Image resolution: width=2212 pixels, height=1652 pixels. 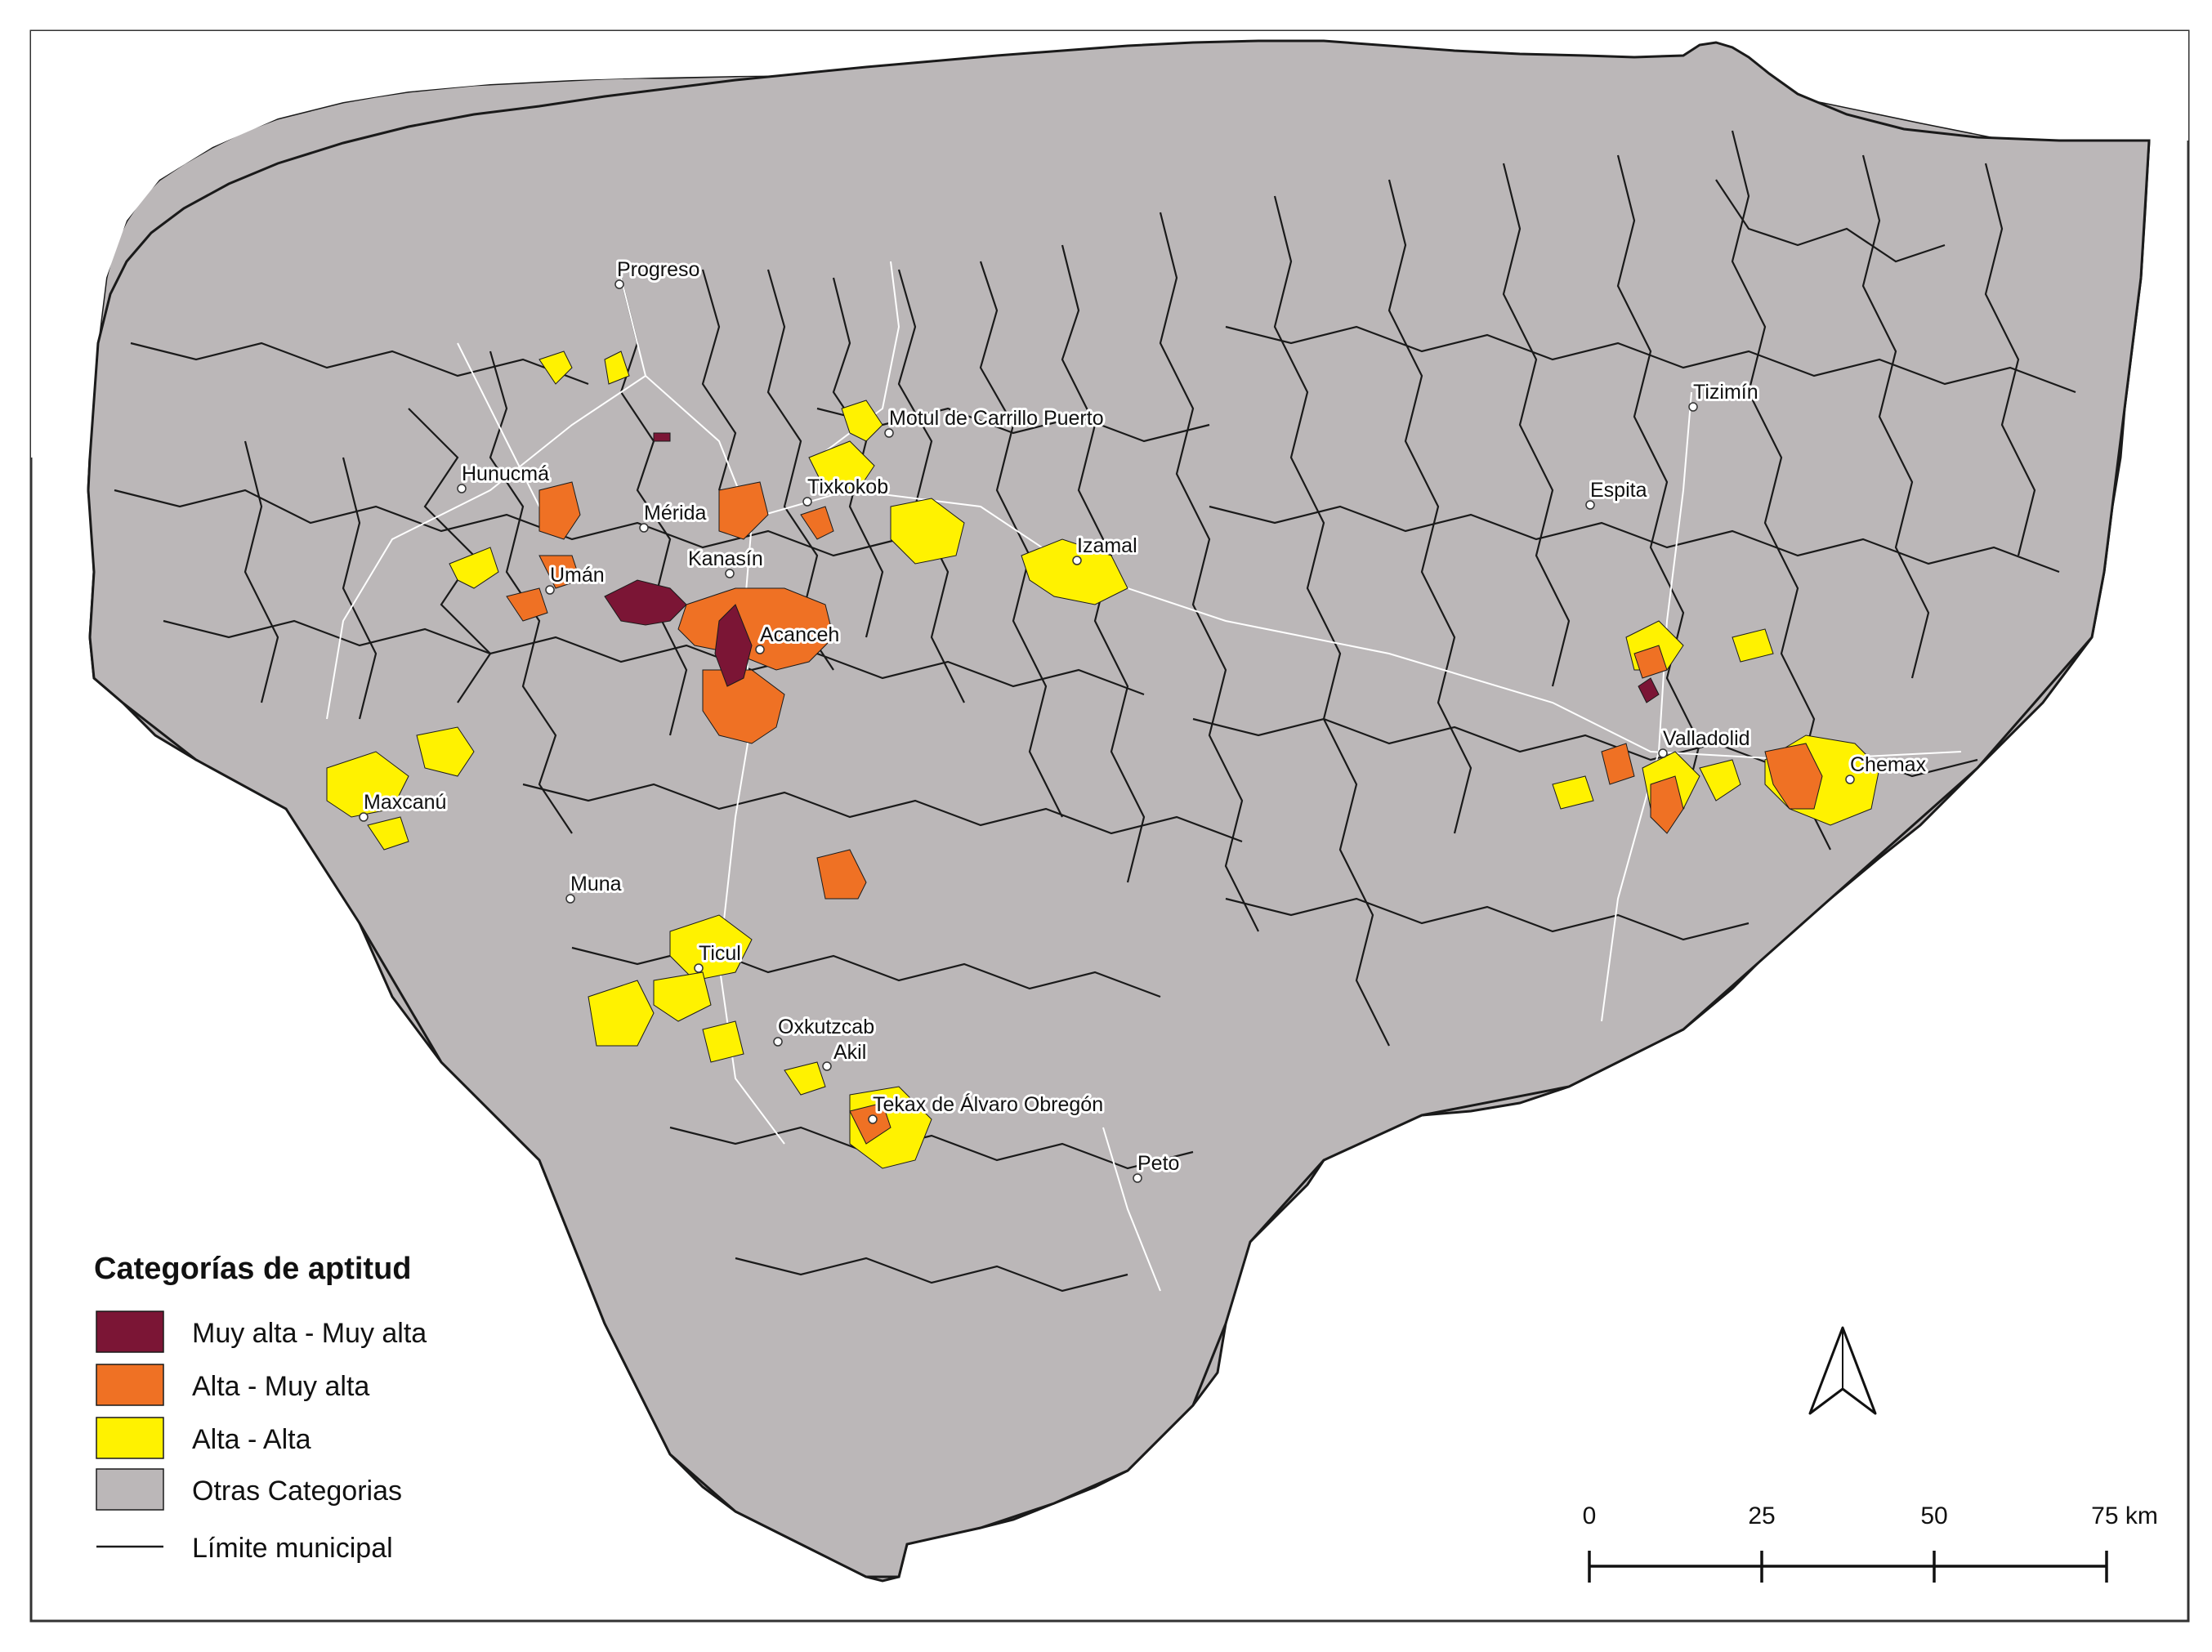 What do you see at coordinates (1725, 392) in the screenshot?
I see `place-label: Tizimín` at bounding box center [1725, 392].